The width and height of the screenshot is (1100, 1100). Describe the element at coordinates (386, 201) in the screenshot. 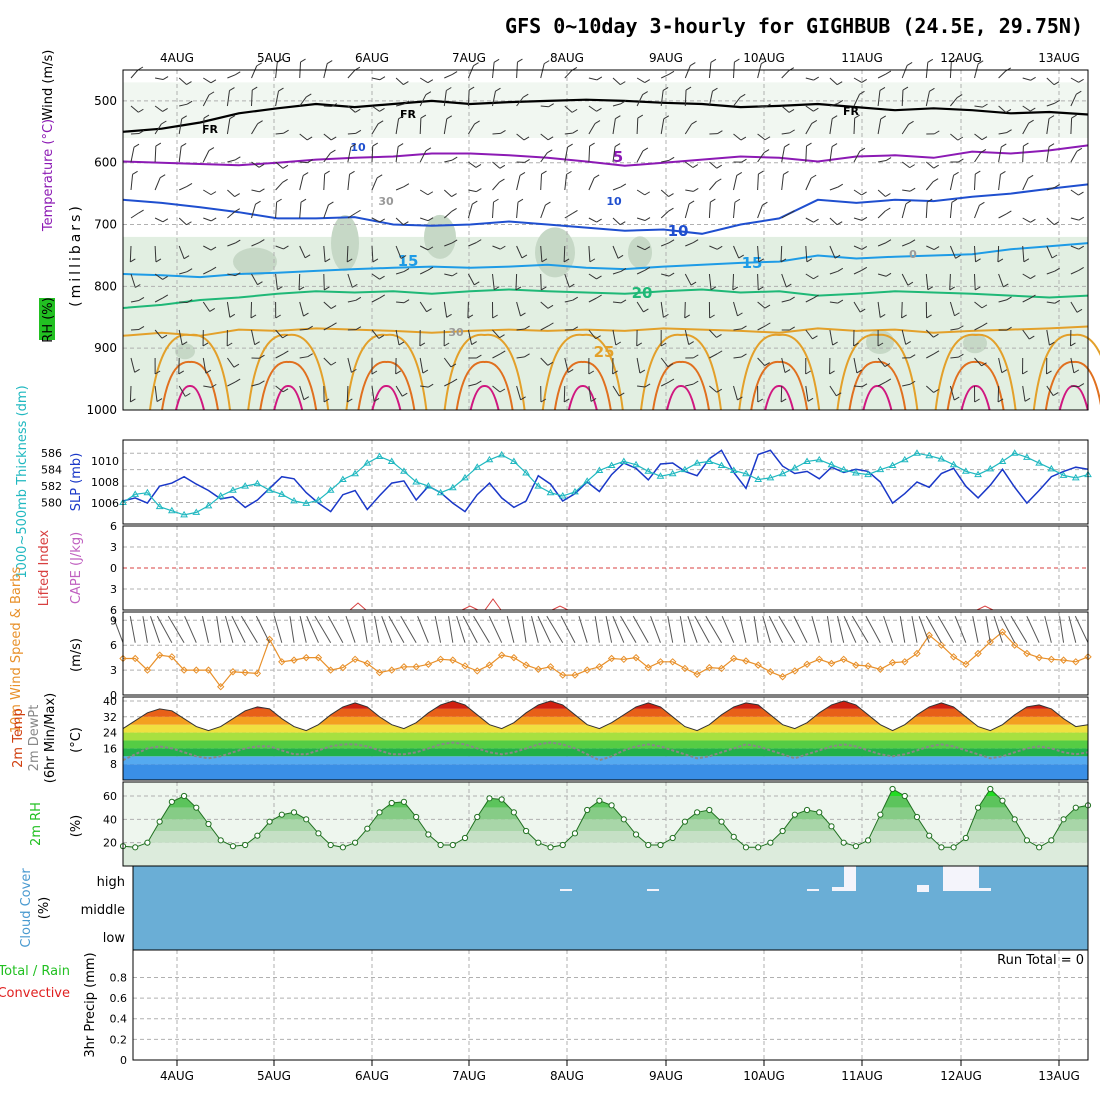

I see `contour-label: 30` at that location.